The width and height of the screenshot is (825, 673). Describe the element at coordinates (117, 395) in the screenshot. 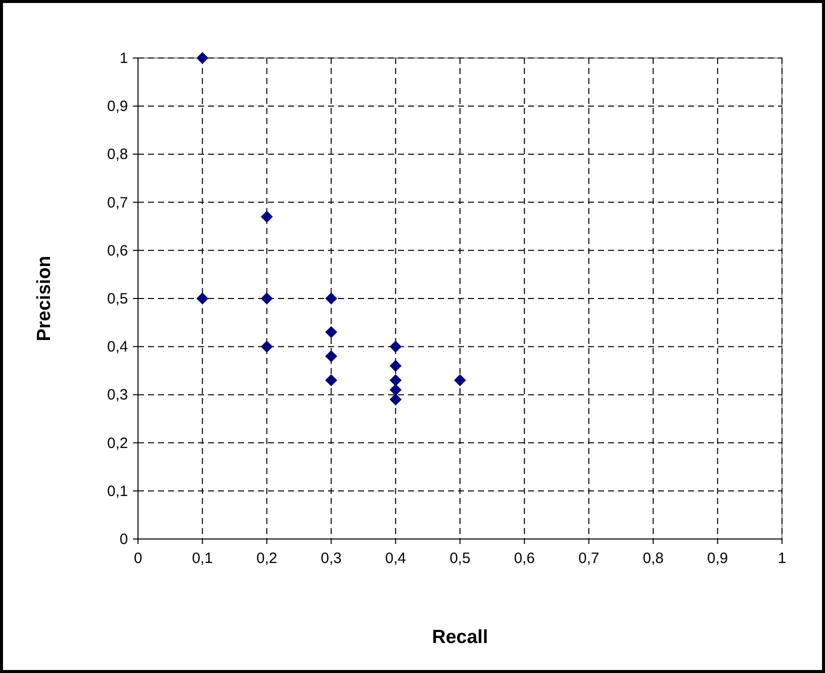

I see `y-tick-label: 0,3` at that location.